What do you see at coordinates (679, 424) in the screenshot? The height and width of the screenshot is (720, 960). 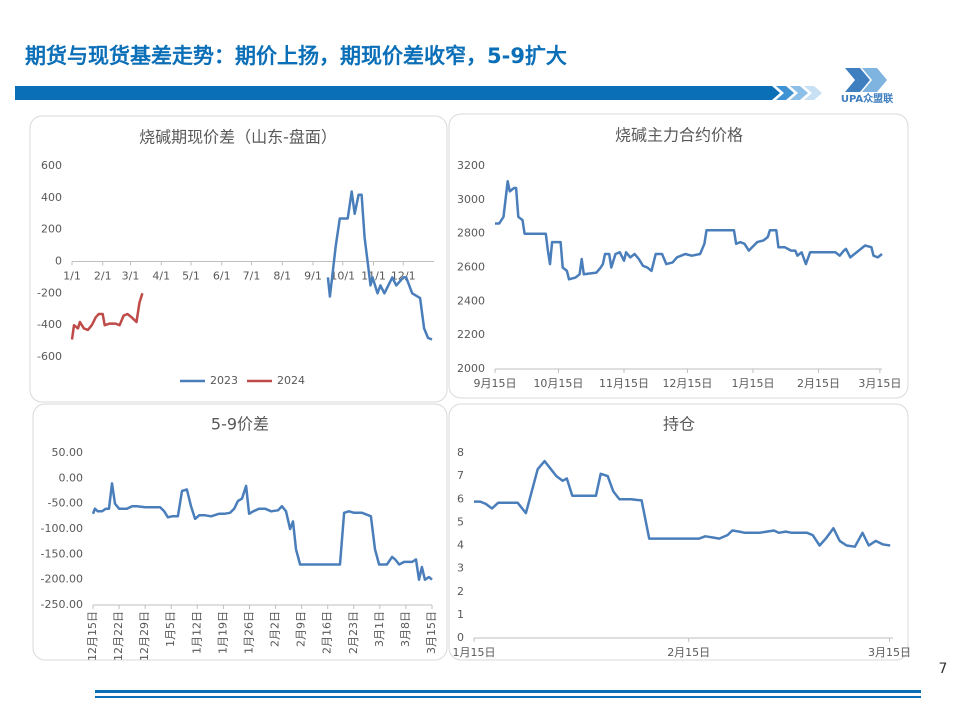 I see `chart-title: 持仓` at bounding box center [679, 424].